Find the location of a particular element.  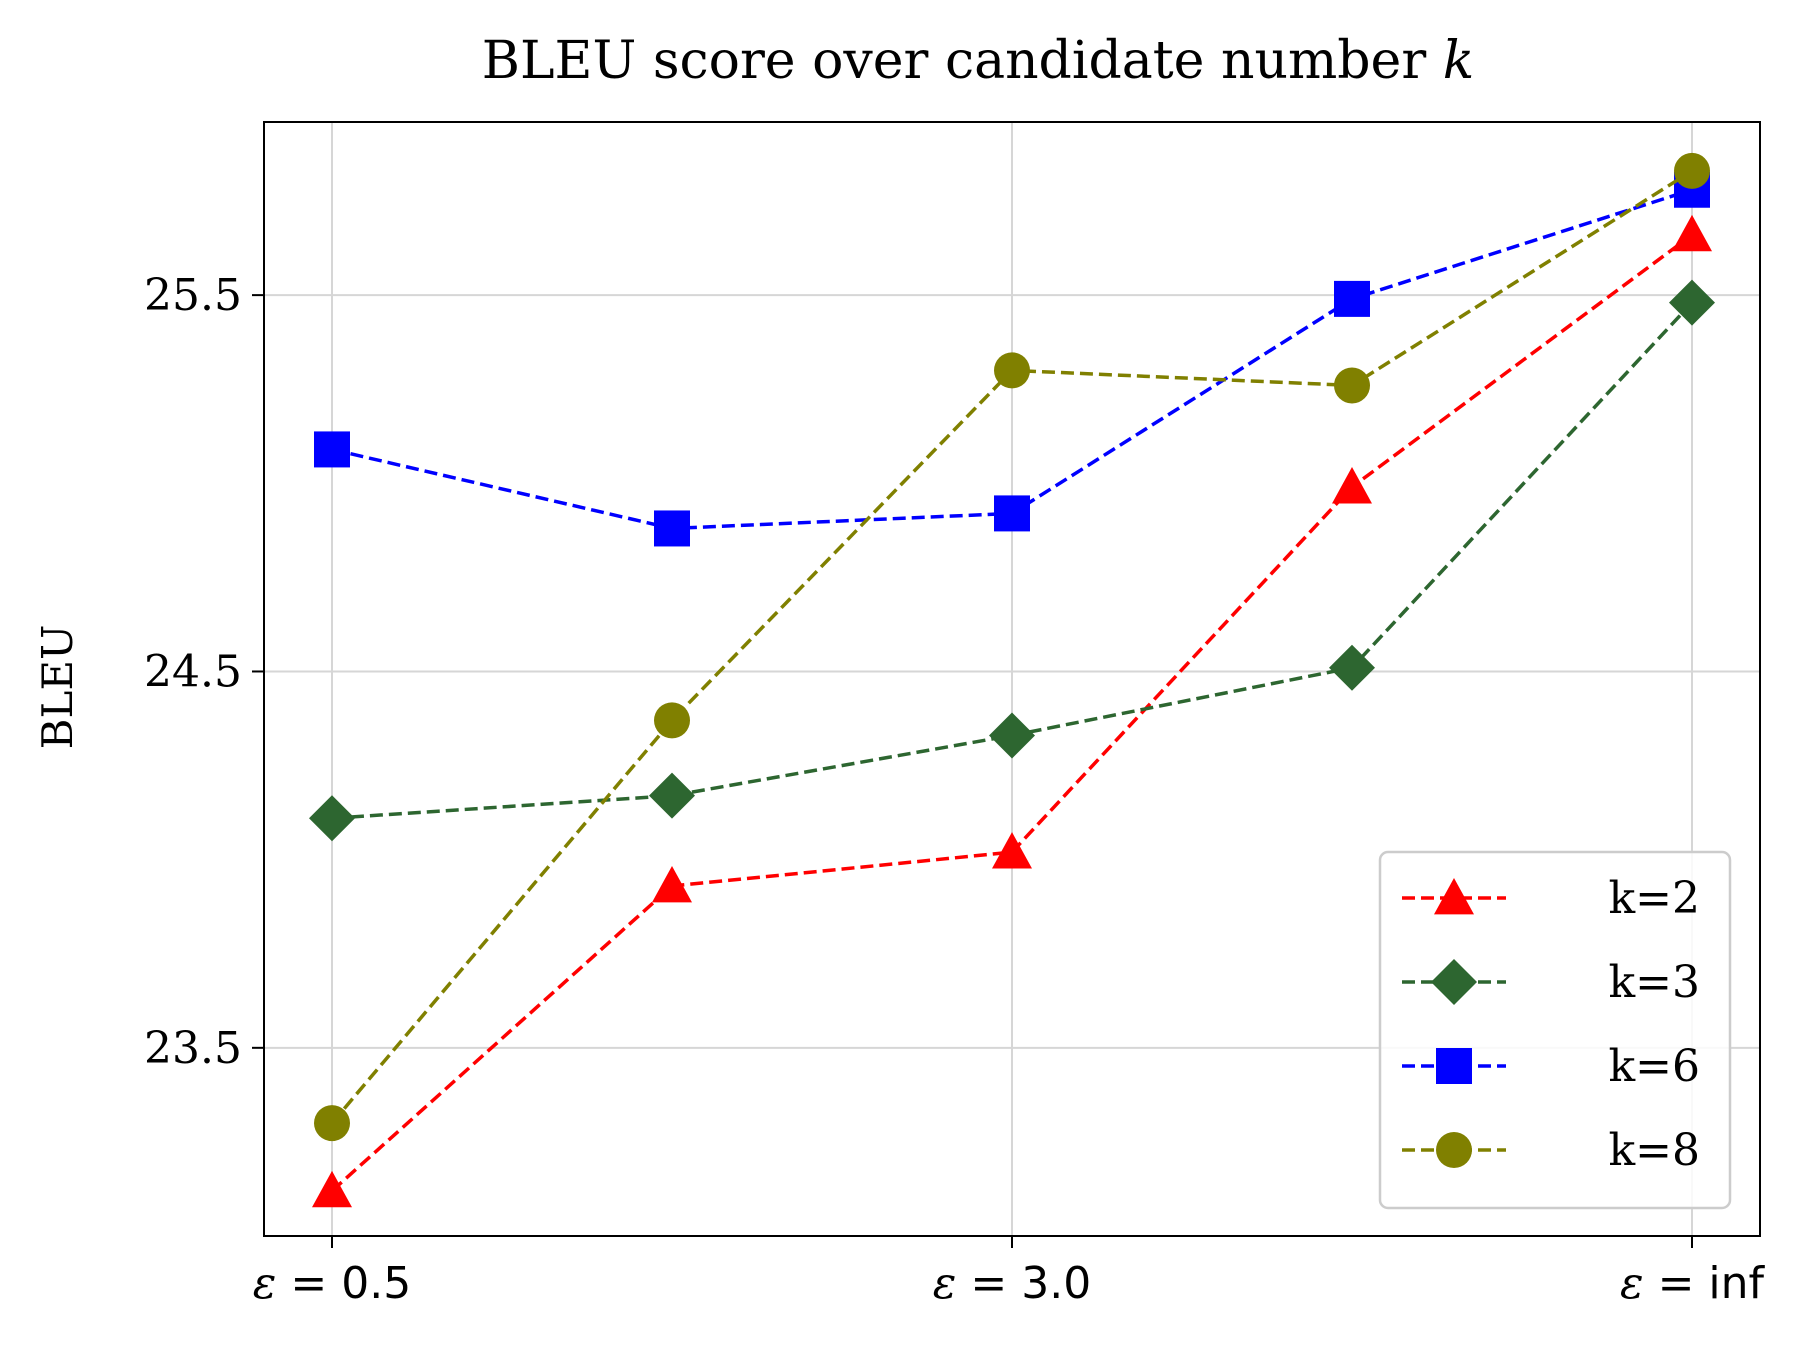

chart-title-main: BLEU score over candidate number is located at coordinates (954, 61).